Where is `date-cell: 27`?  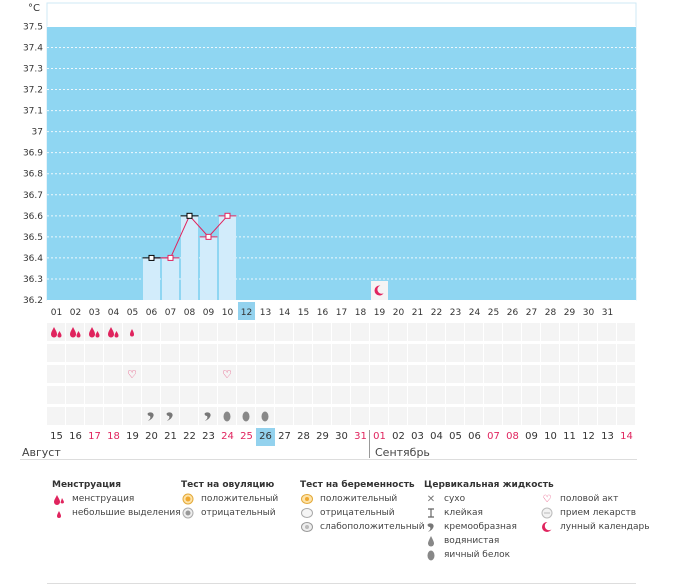
date-cell: 27 is located at coordinates (284, 436).